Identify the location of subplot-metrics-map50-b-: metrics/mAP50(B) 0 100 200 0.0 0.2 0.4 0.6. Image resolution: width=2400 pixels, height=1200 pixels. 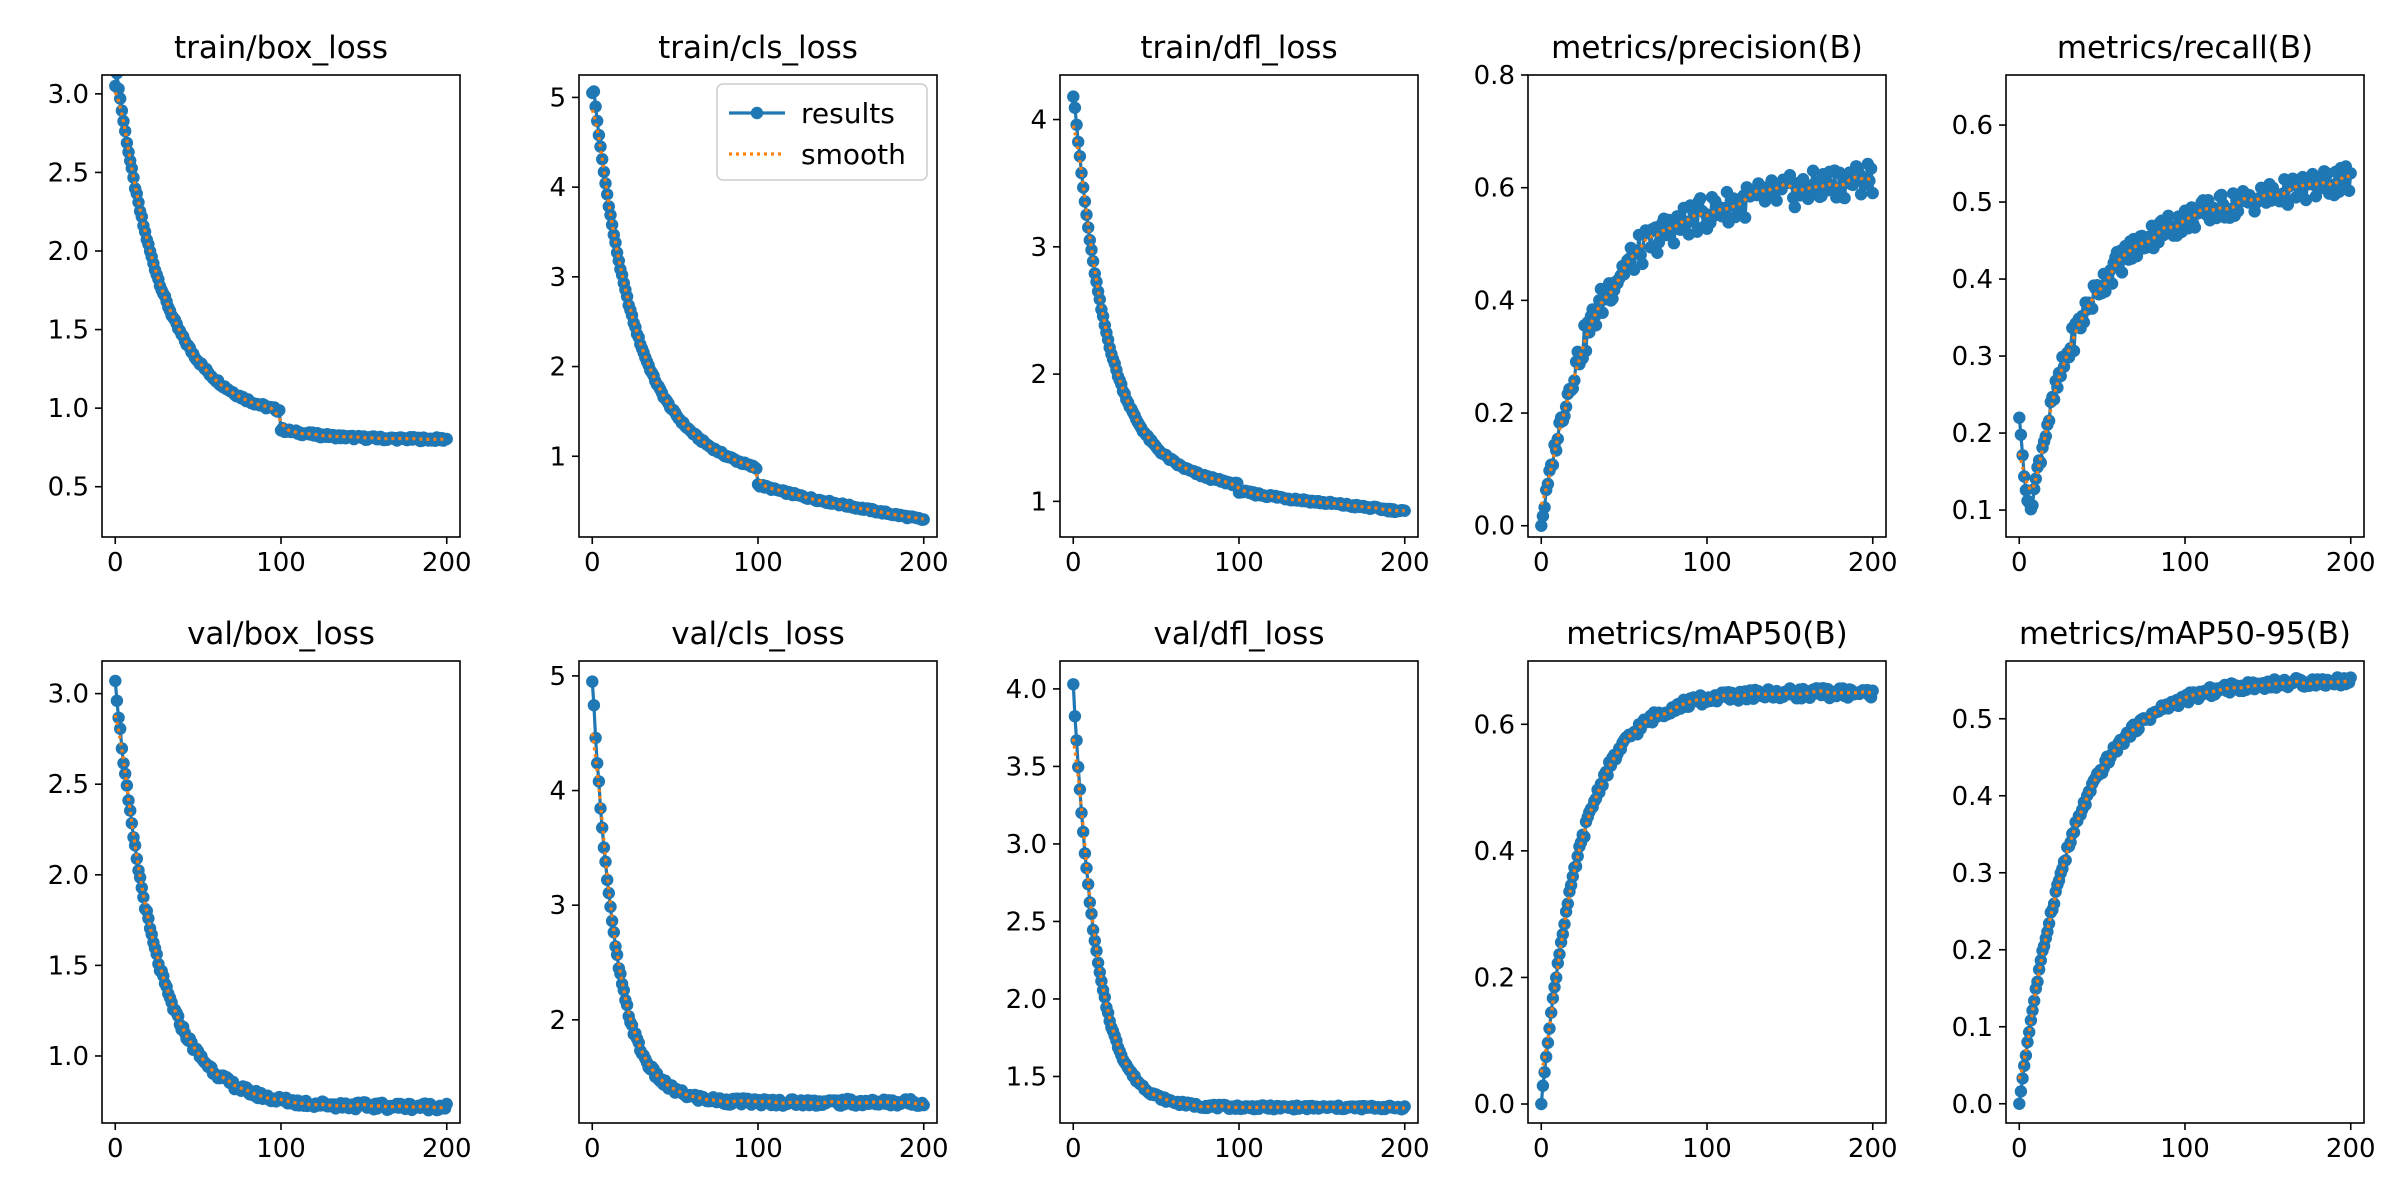
(1686, 890).